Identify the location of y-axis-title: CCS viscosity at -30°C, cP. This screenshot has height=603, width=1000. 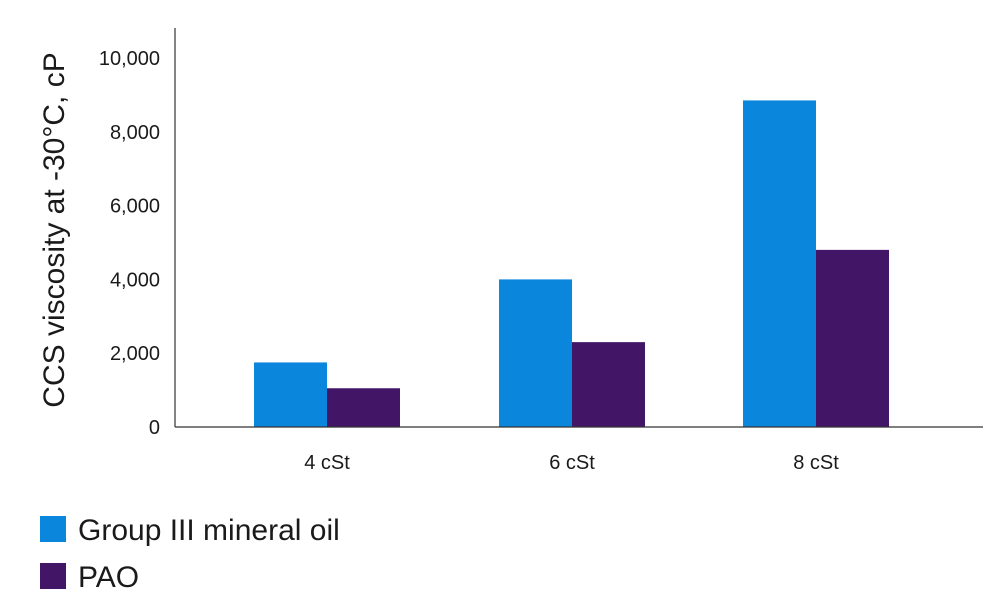
(54, 229).